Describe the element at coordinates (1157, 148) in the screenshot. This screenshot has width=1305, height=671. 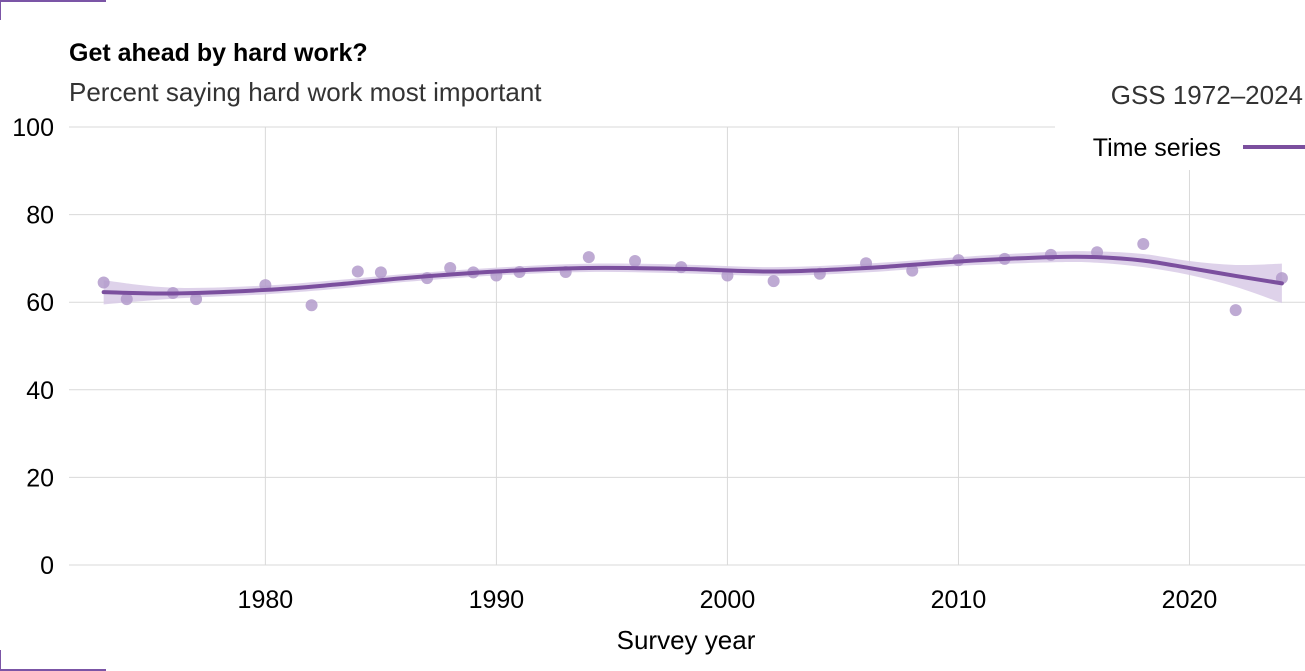
I see `legend-label: Time series` at that location.